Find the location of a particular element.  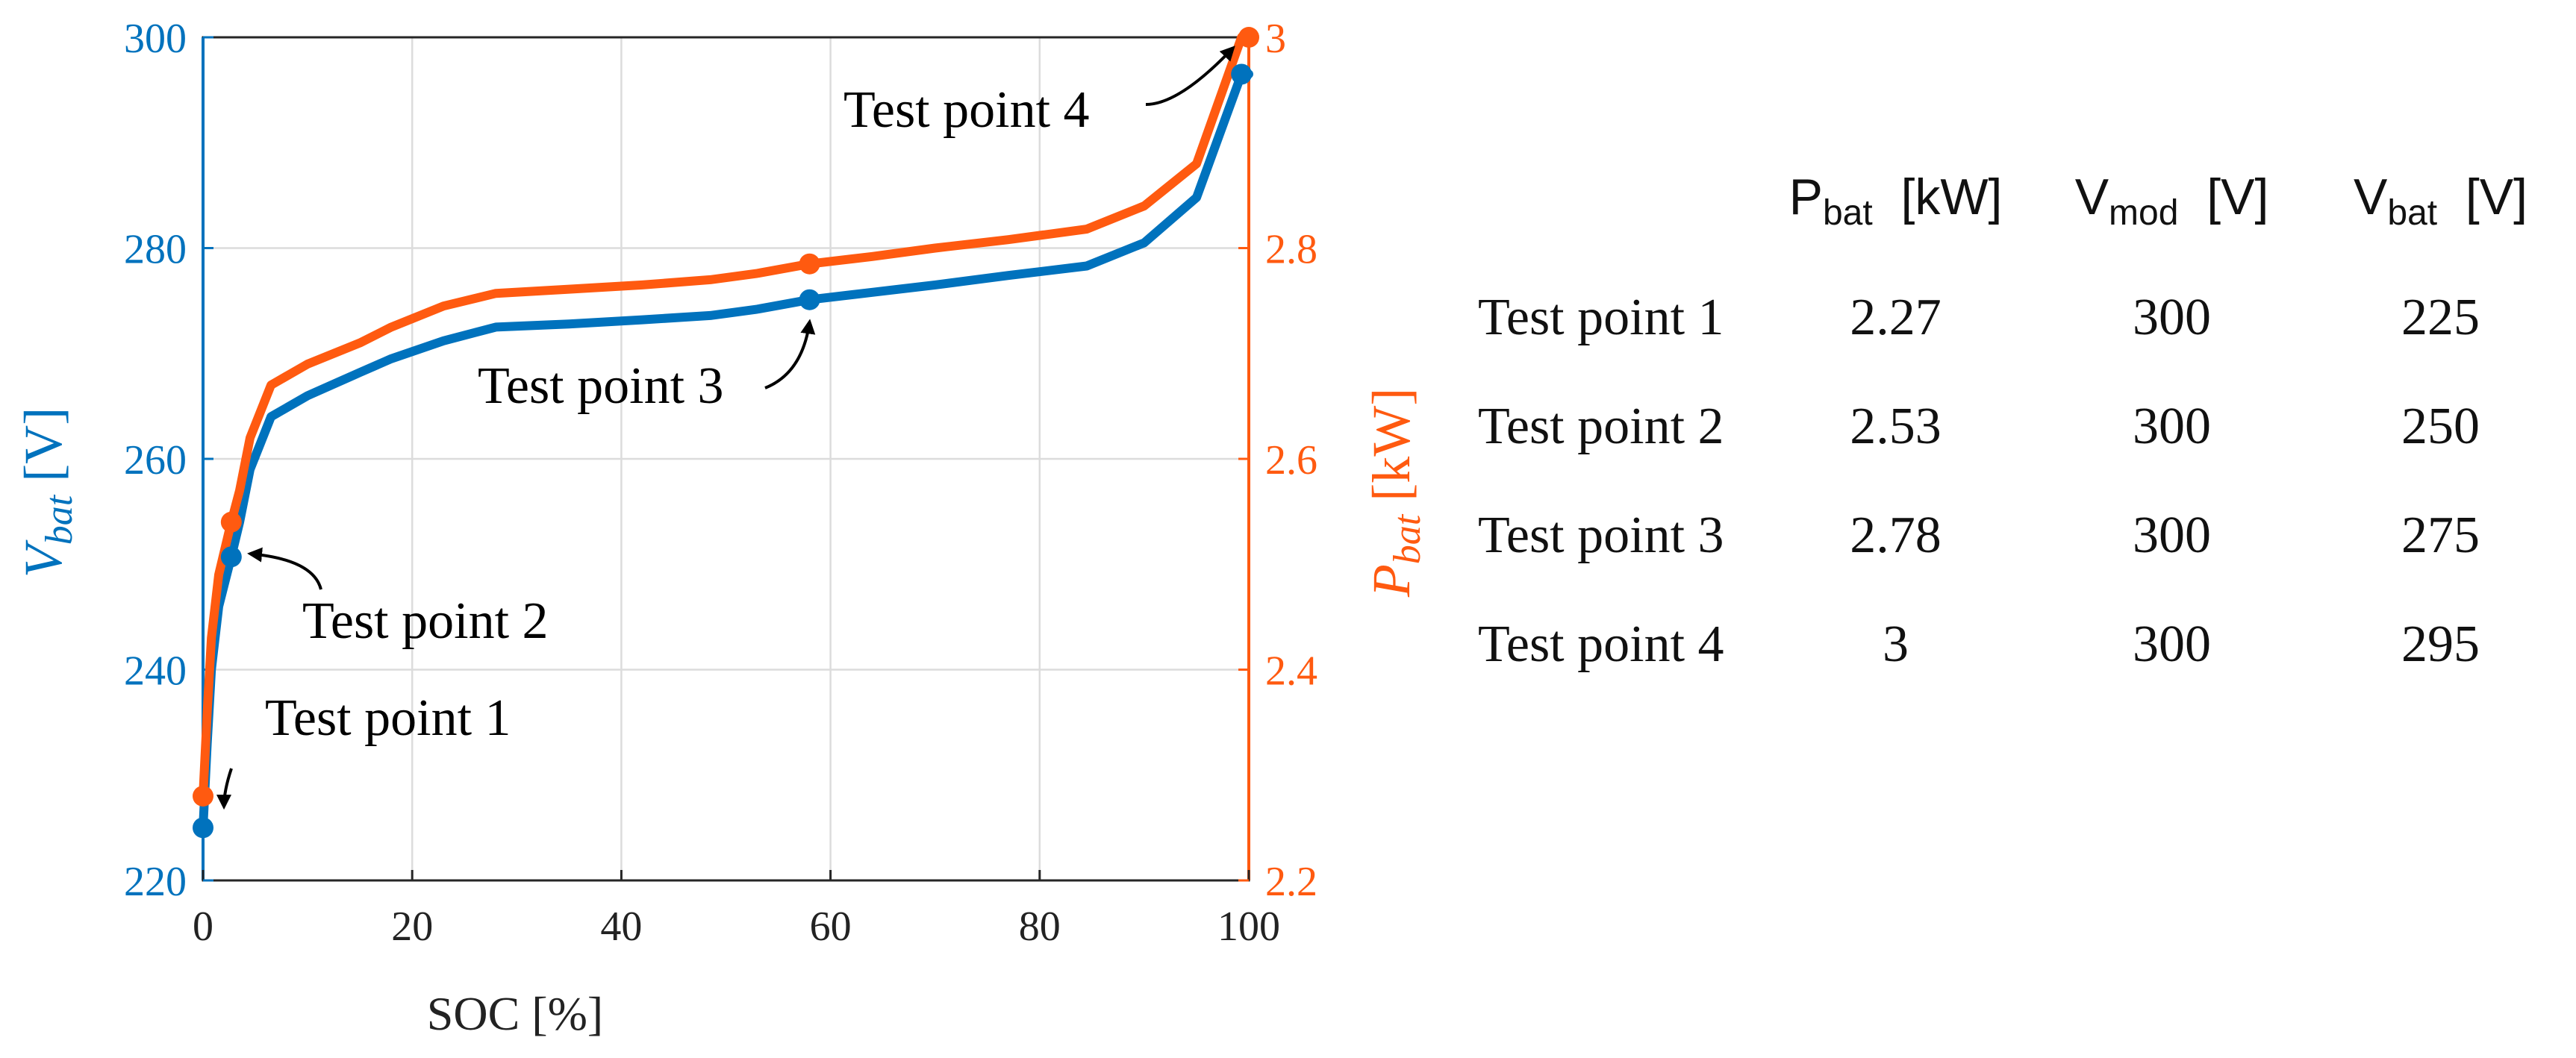

cell-v-bat: 275 is located at coordinates (2440, 535).